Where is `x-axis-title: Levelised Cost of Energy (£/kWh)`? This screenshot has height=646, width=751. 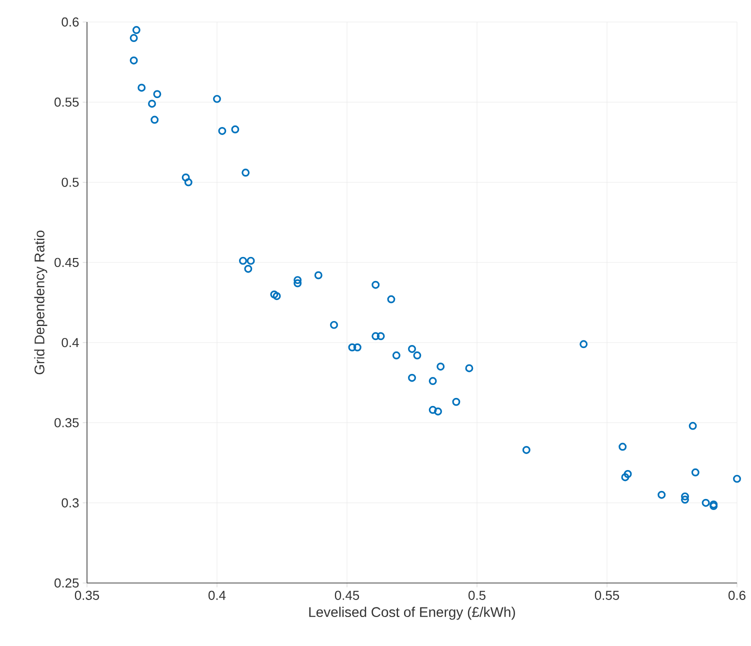
x-axis-title: Levelised Cost of Energy (£/kWh) is located at coordinates (412, 613).